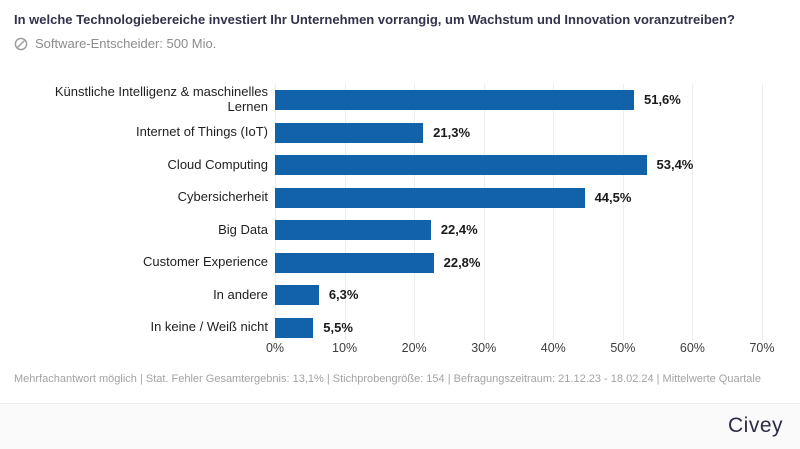 The image size is (800, 449). What do you see at coordinates (623, 348) in the screenshot?
I see `x-tick-label: 50%` at bounding box center [623, 348].